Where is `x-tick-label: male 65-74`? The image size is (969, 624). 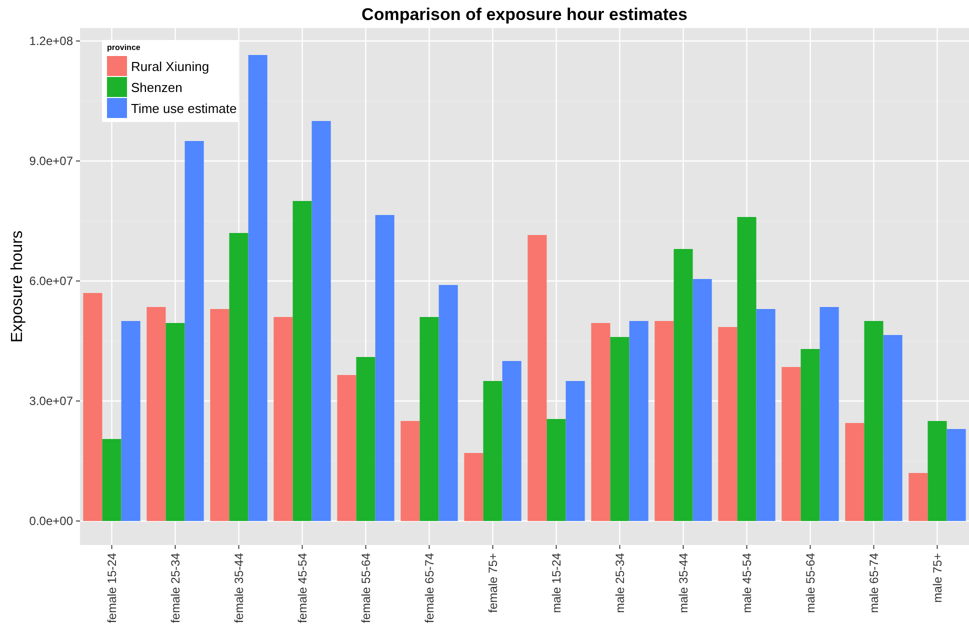
x-tick-label: male 65-74 is located at coordinates (873, 583).